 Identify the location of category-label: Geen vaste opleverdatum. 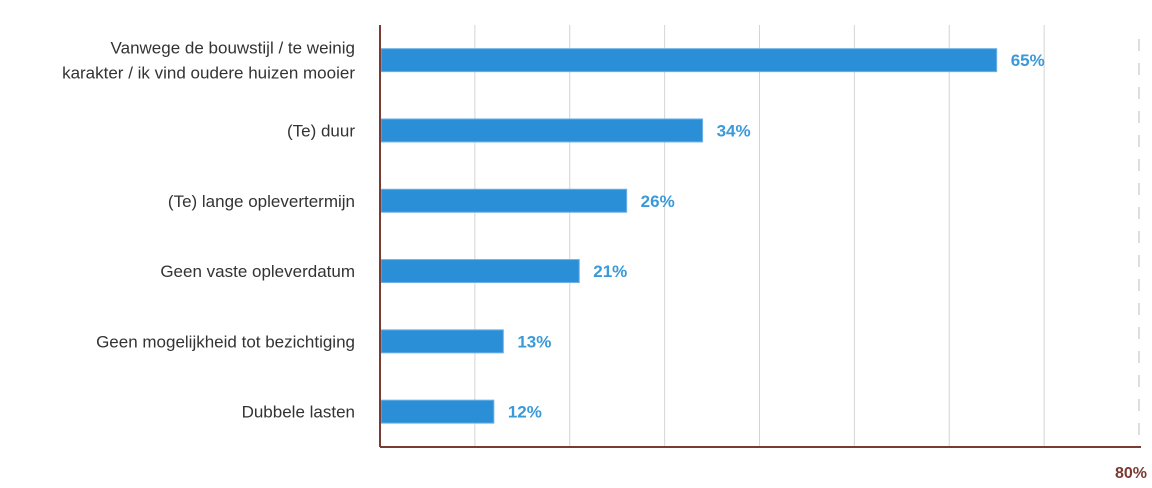
(257, 271).